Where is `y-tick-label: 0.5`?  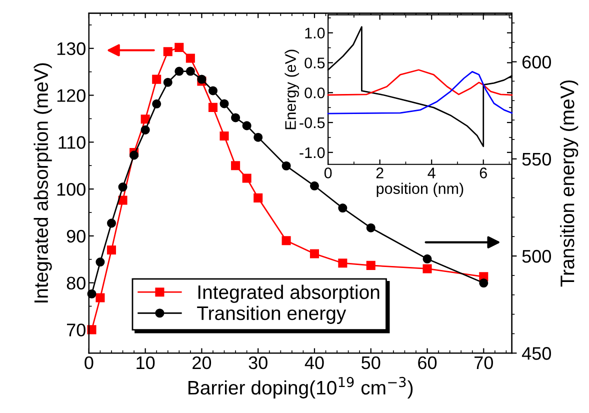 y-tick-label: 0.5 is located at coordinates (314, 63).